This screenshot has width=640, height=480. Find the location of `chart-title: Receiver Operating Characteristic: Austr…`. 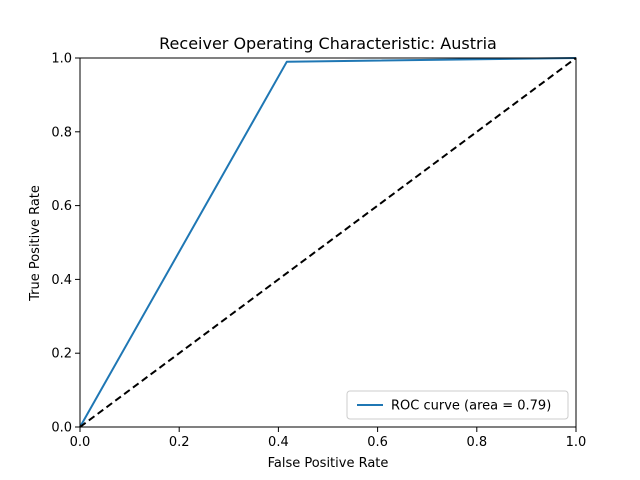

chart-title: Receiver Operating Characteristic: Austr… is located at coordinates (328, 43).